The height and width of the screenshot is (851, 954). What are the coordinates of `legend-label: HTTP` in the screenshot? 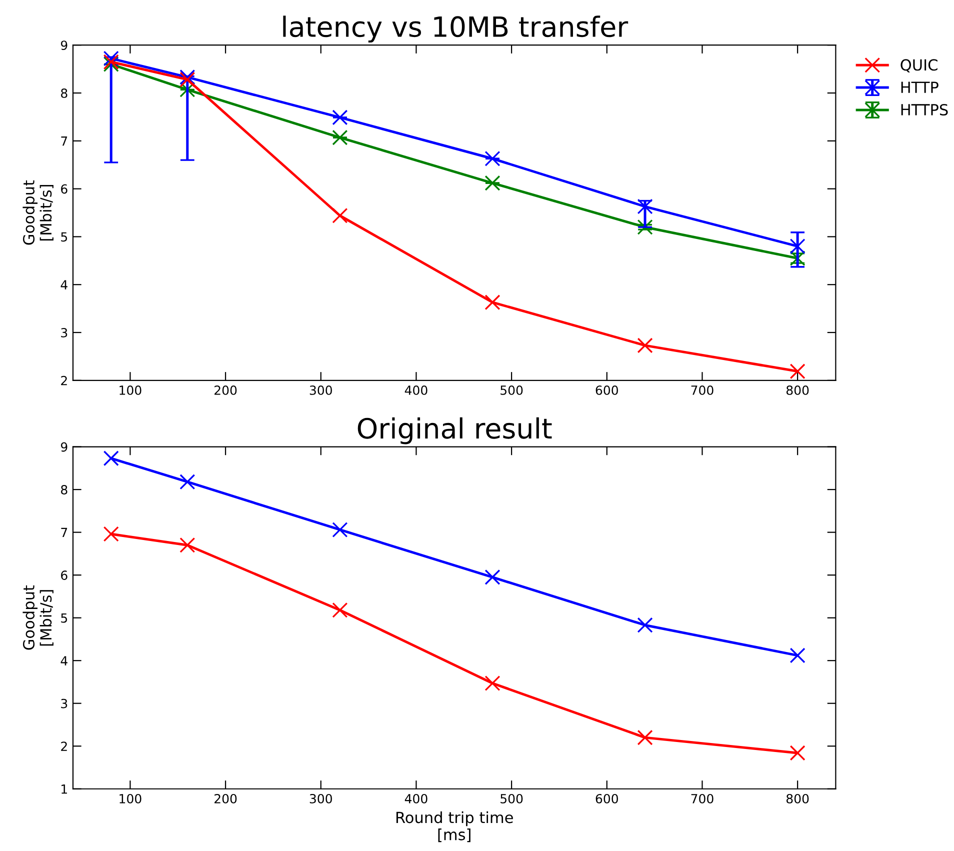 It's located at (919, 87).